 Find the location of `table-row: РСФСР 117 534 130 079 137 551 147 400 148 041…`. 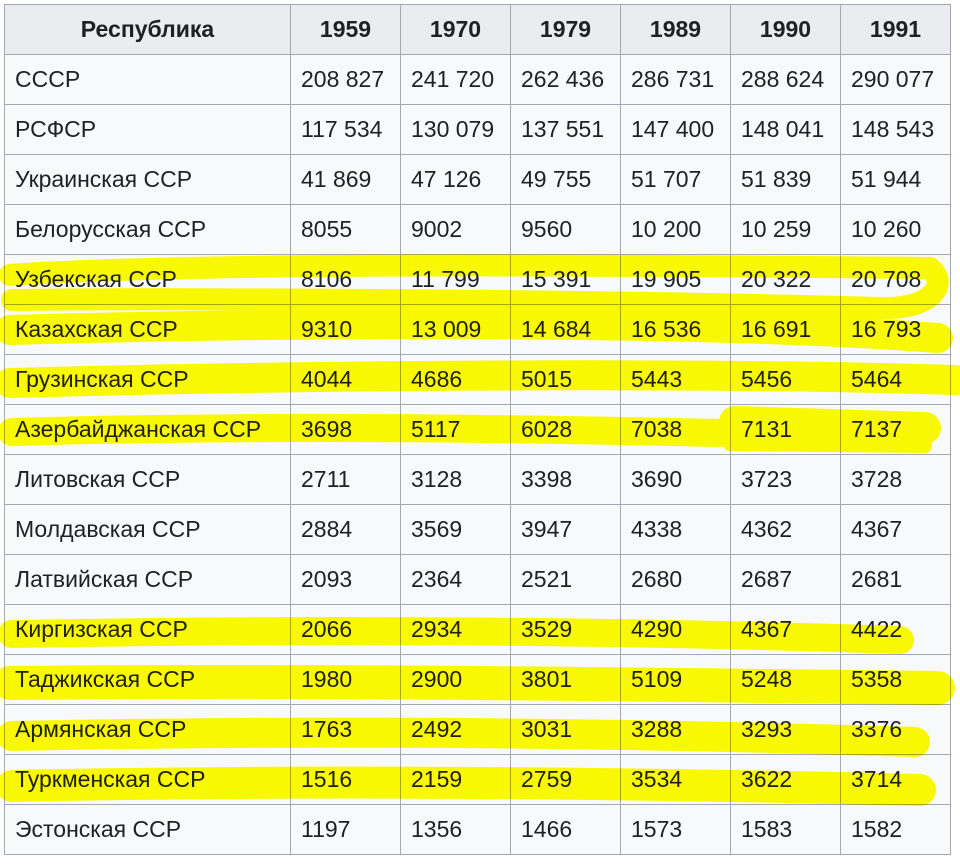

table-row: РСФСР 117 534 130 079 137 551 147 400 148 041… is located at coordinates (477, 129).